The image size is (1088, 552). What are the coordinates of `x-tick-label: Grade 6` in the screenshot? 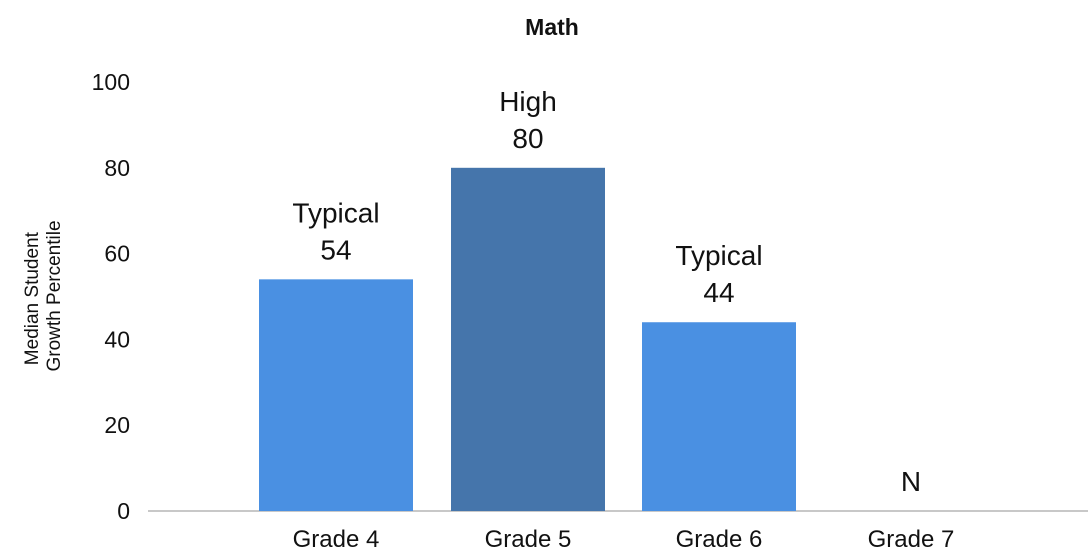 It's located at (719, 539).